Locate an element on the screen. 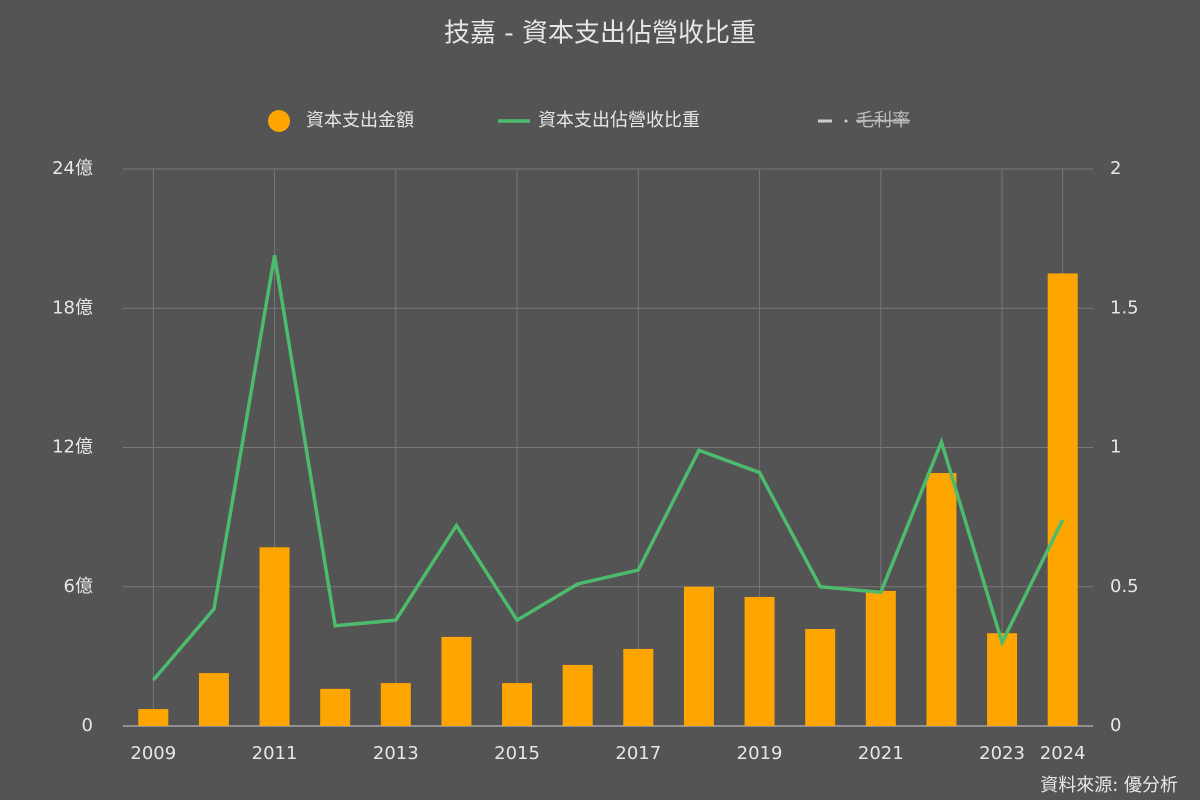 Image resolution: width=1200 pixels, height=800 pixels. x-tick-label: 2009 is located at coordinates (153, 753).